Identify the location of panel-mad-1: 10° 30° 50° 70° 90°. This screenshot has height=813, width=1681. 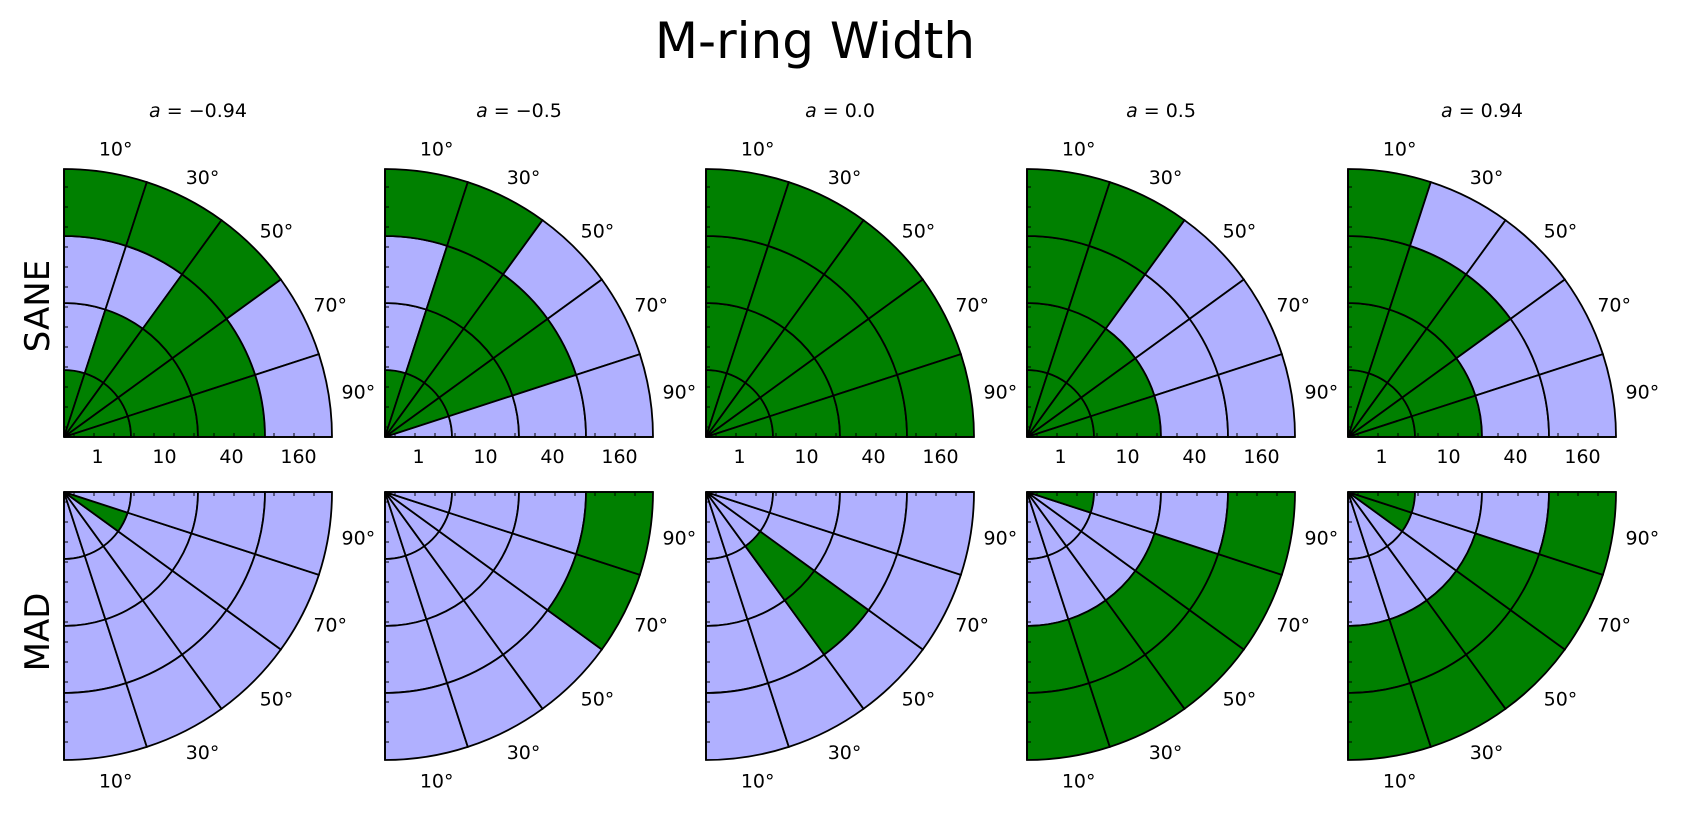
(540, 641).